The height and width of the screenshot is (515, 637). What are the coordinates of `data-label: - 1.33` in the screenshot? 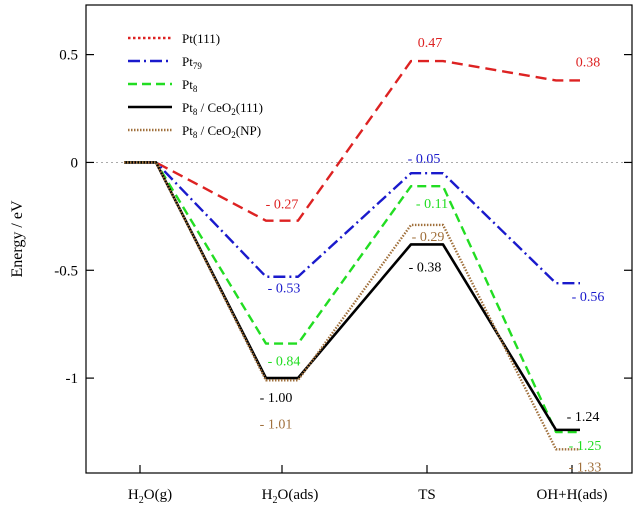 It's located at (585, 467).